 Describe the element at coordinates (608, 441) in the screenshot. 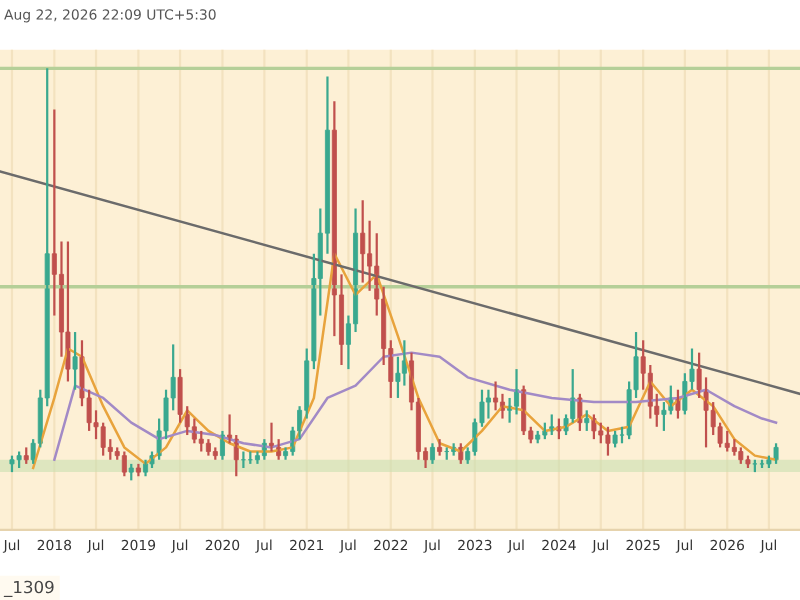

I see `candlestick` at that location.